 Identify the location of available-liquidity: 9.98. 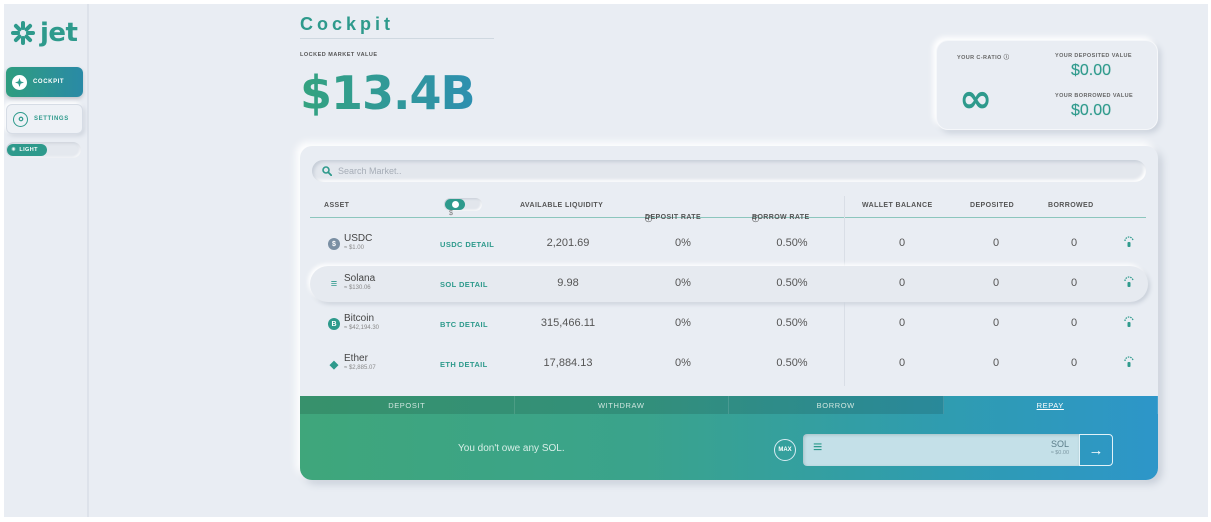
(568, 283).